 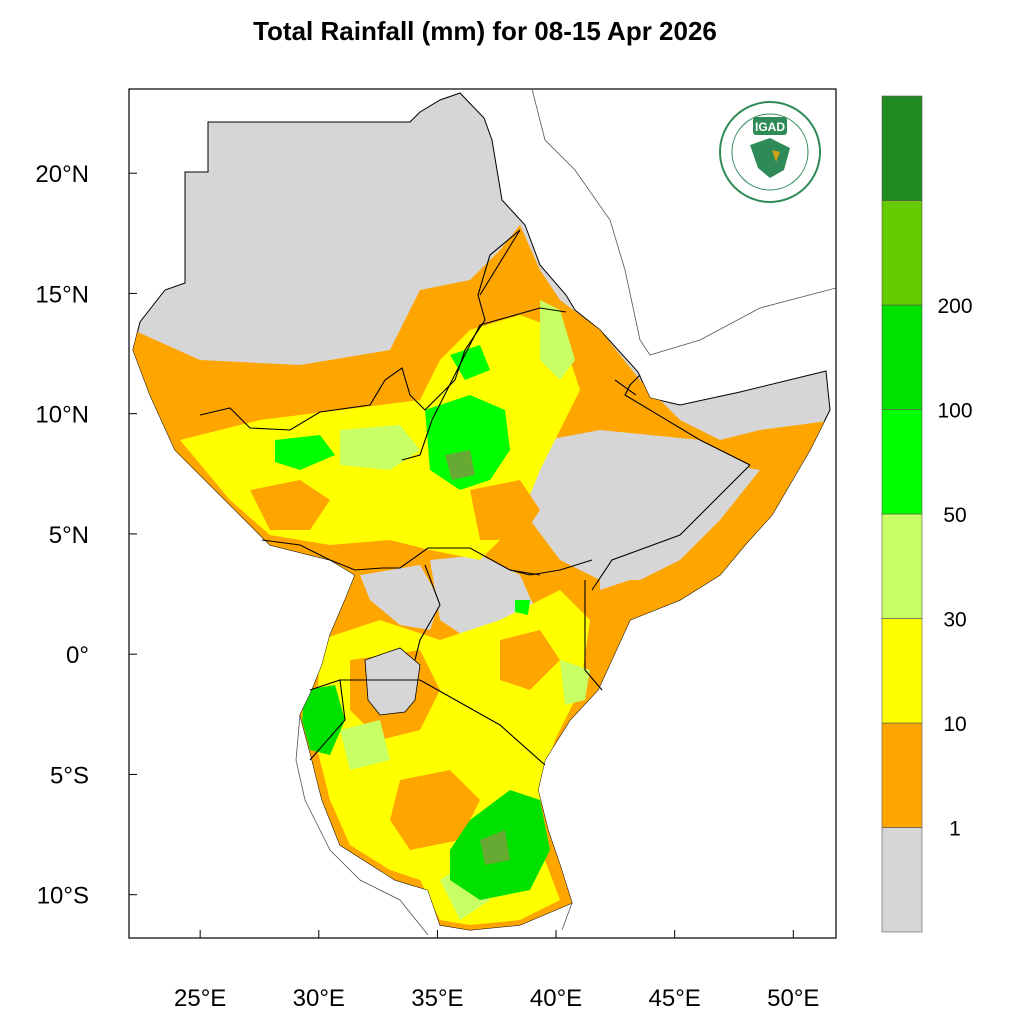 I want to click on colorbar-label: 50, so click(x=954, y=515).